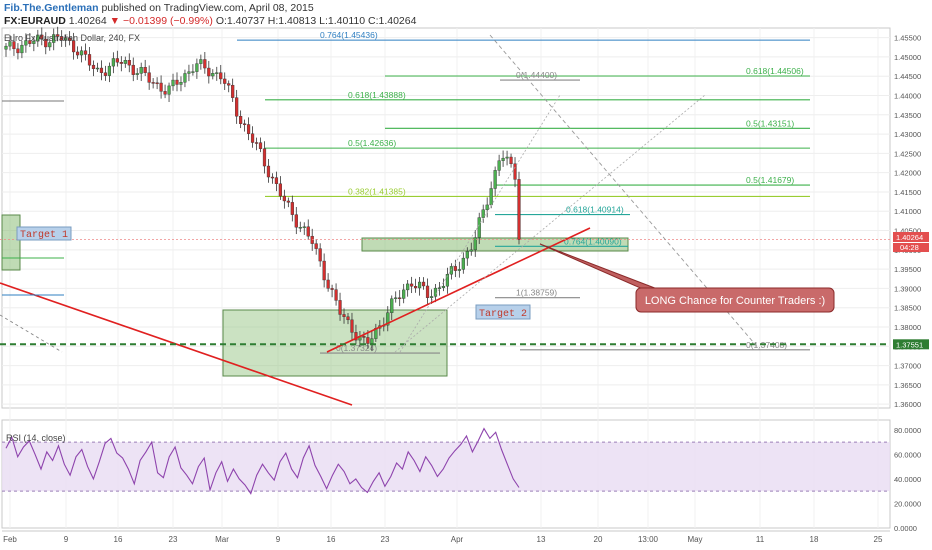  I want to click on author-link: Fib.The.Gentleman, so click(51, 8).